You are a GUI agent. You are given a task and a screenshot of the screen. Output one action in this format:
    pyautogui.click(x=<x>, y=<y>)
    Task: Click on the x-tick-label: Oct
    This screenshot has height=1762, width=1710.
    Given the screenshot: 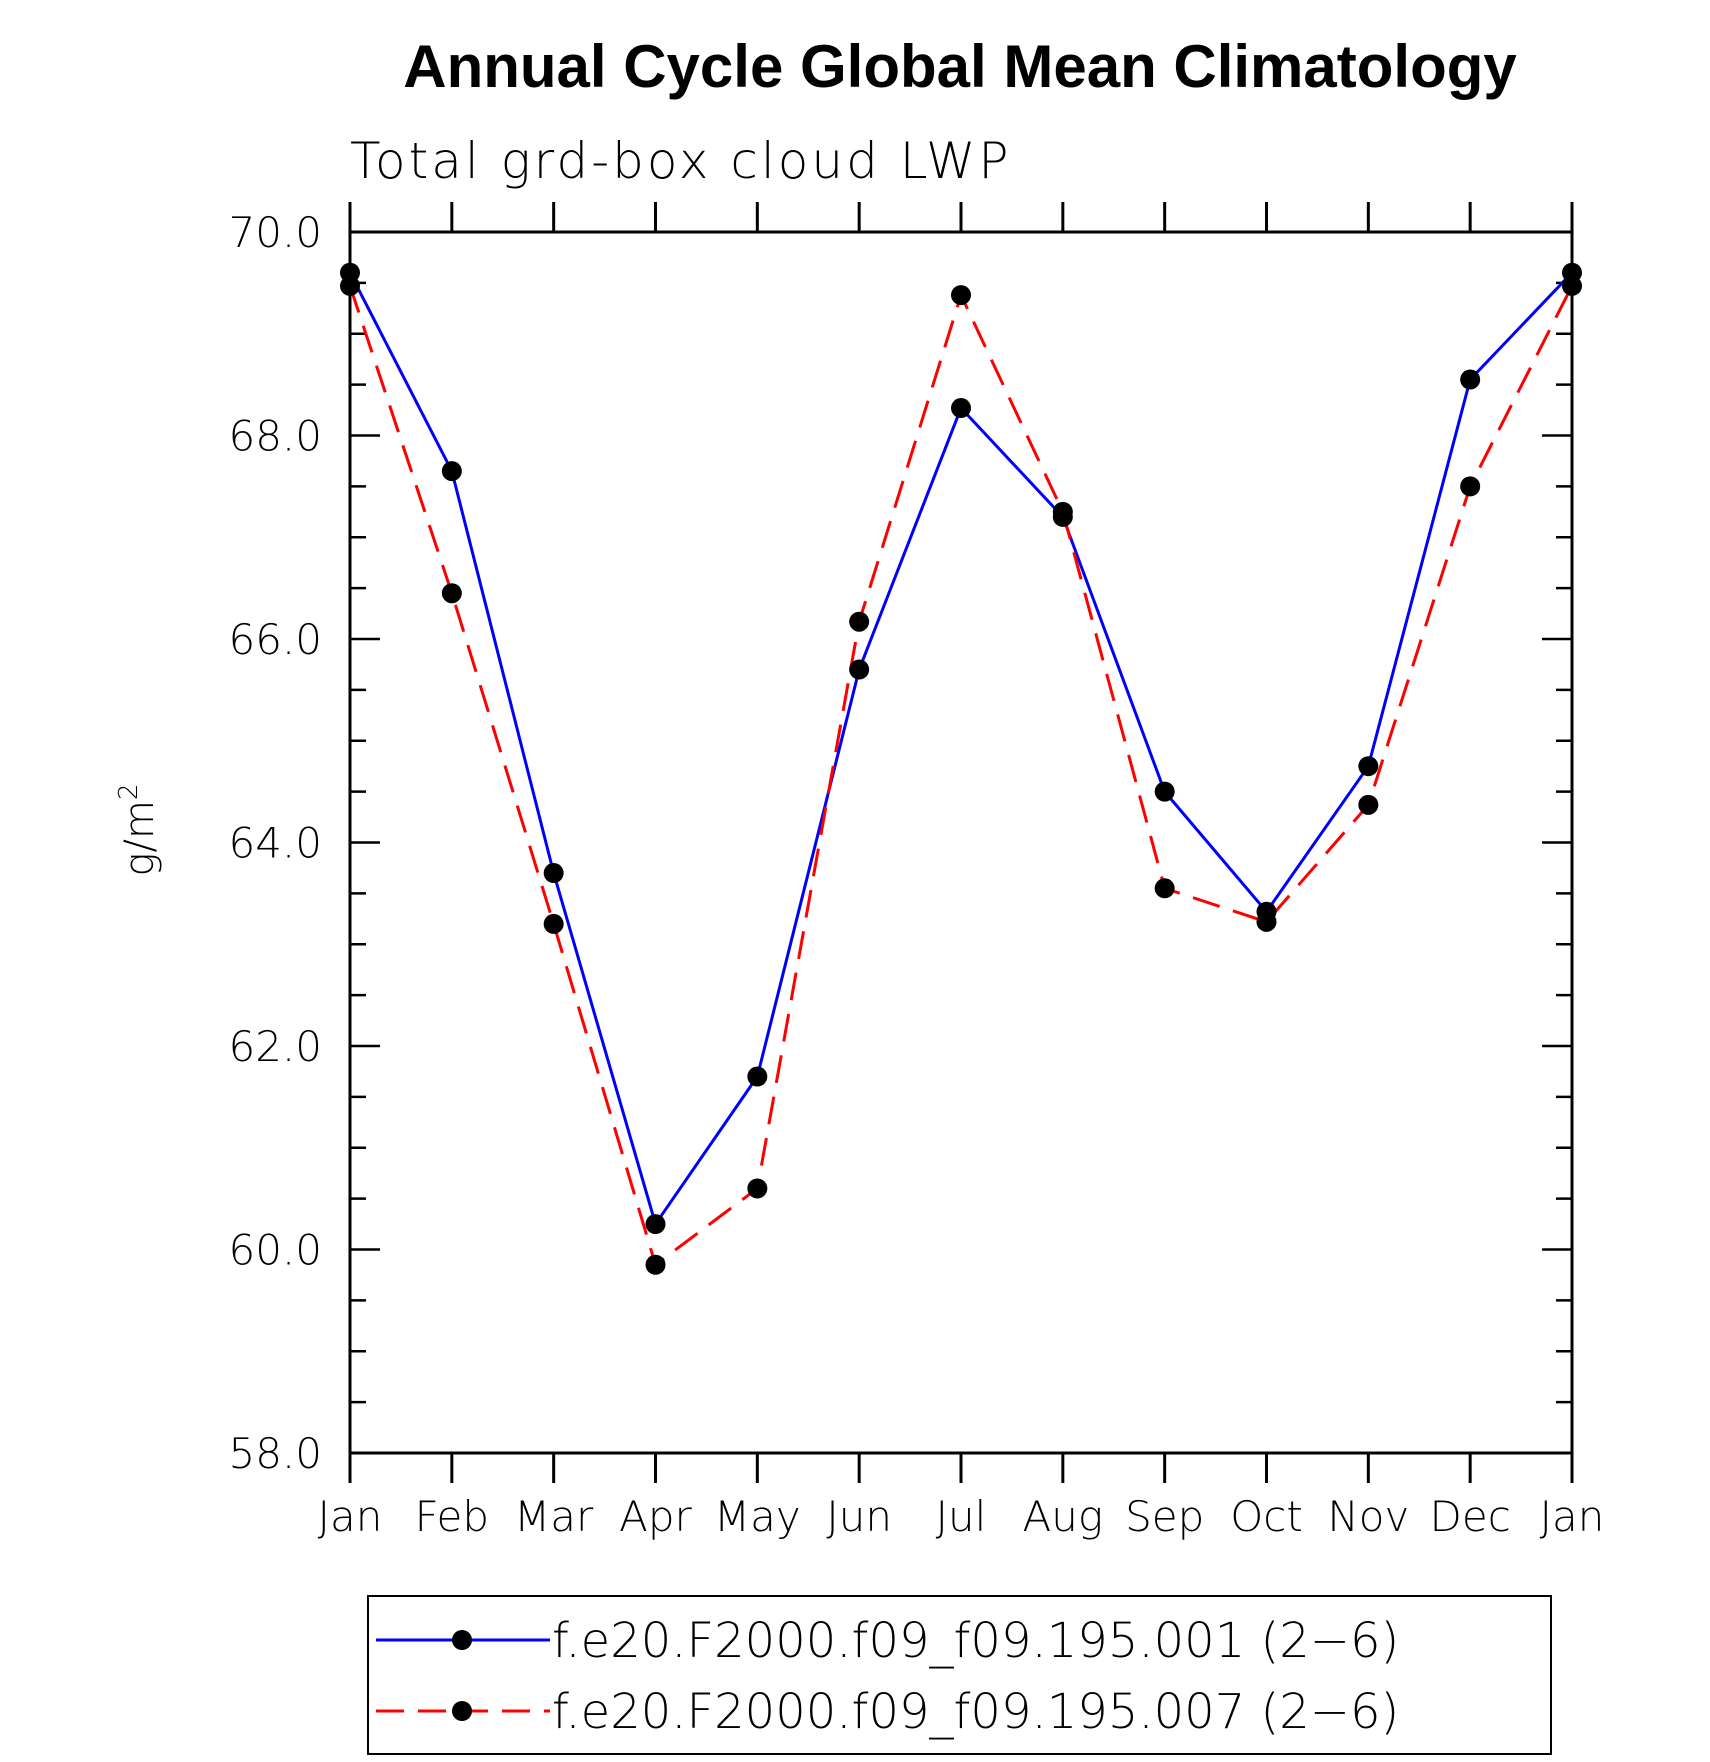 What is the action you would take?
    pyautogui.click(x=1266, y=1516)
    